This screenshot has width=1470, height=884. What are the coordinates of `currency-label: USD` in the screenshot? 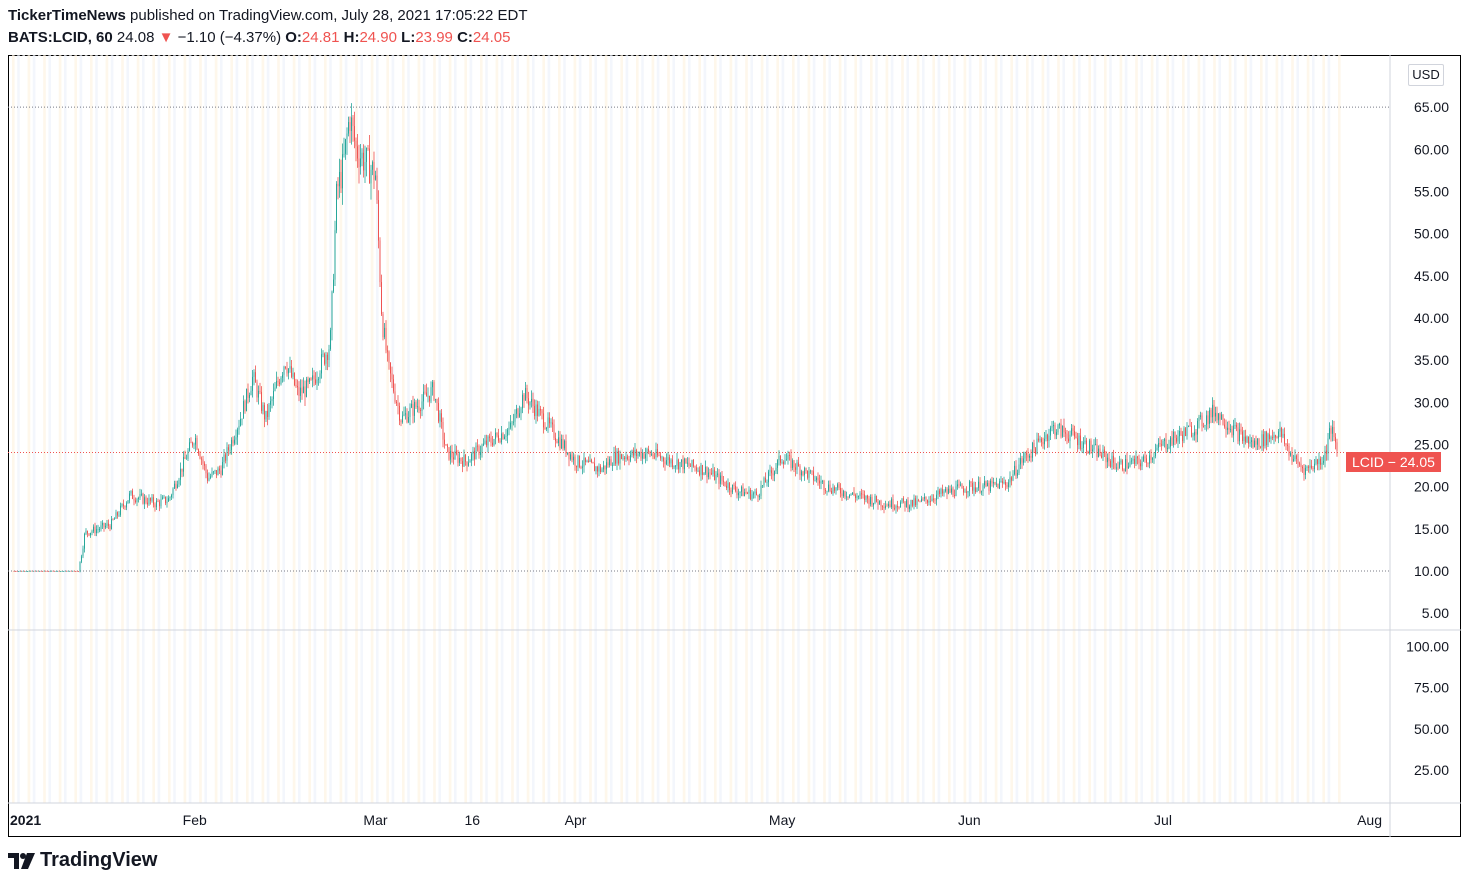 It's located at (1426, 75).